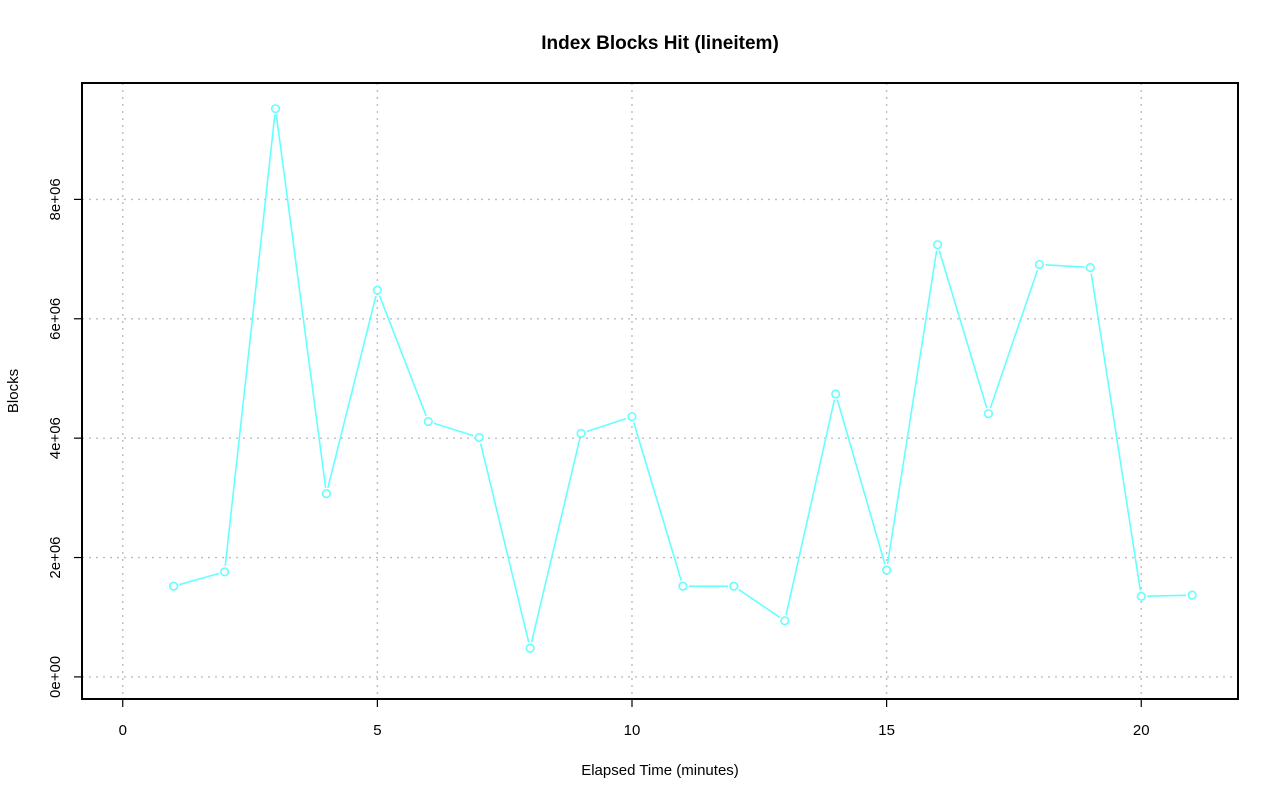 The height and width of the screenshot is (801, 1280). I want to click on y-tick-label: 8e+06, so click(55, 199).